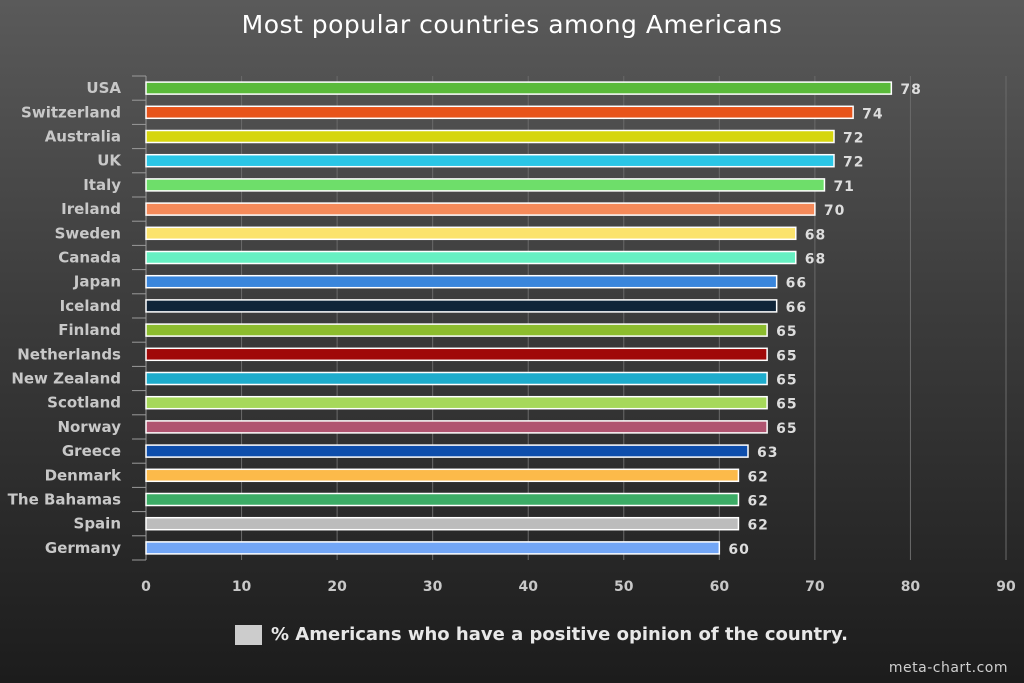 This screenshot has height=683, width=1024. I want to click on category-label: Ireland, so click(91, 209).